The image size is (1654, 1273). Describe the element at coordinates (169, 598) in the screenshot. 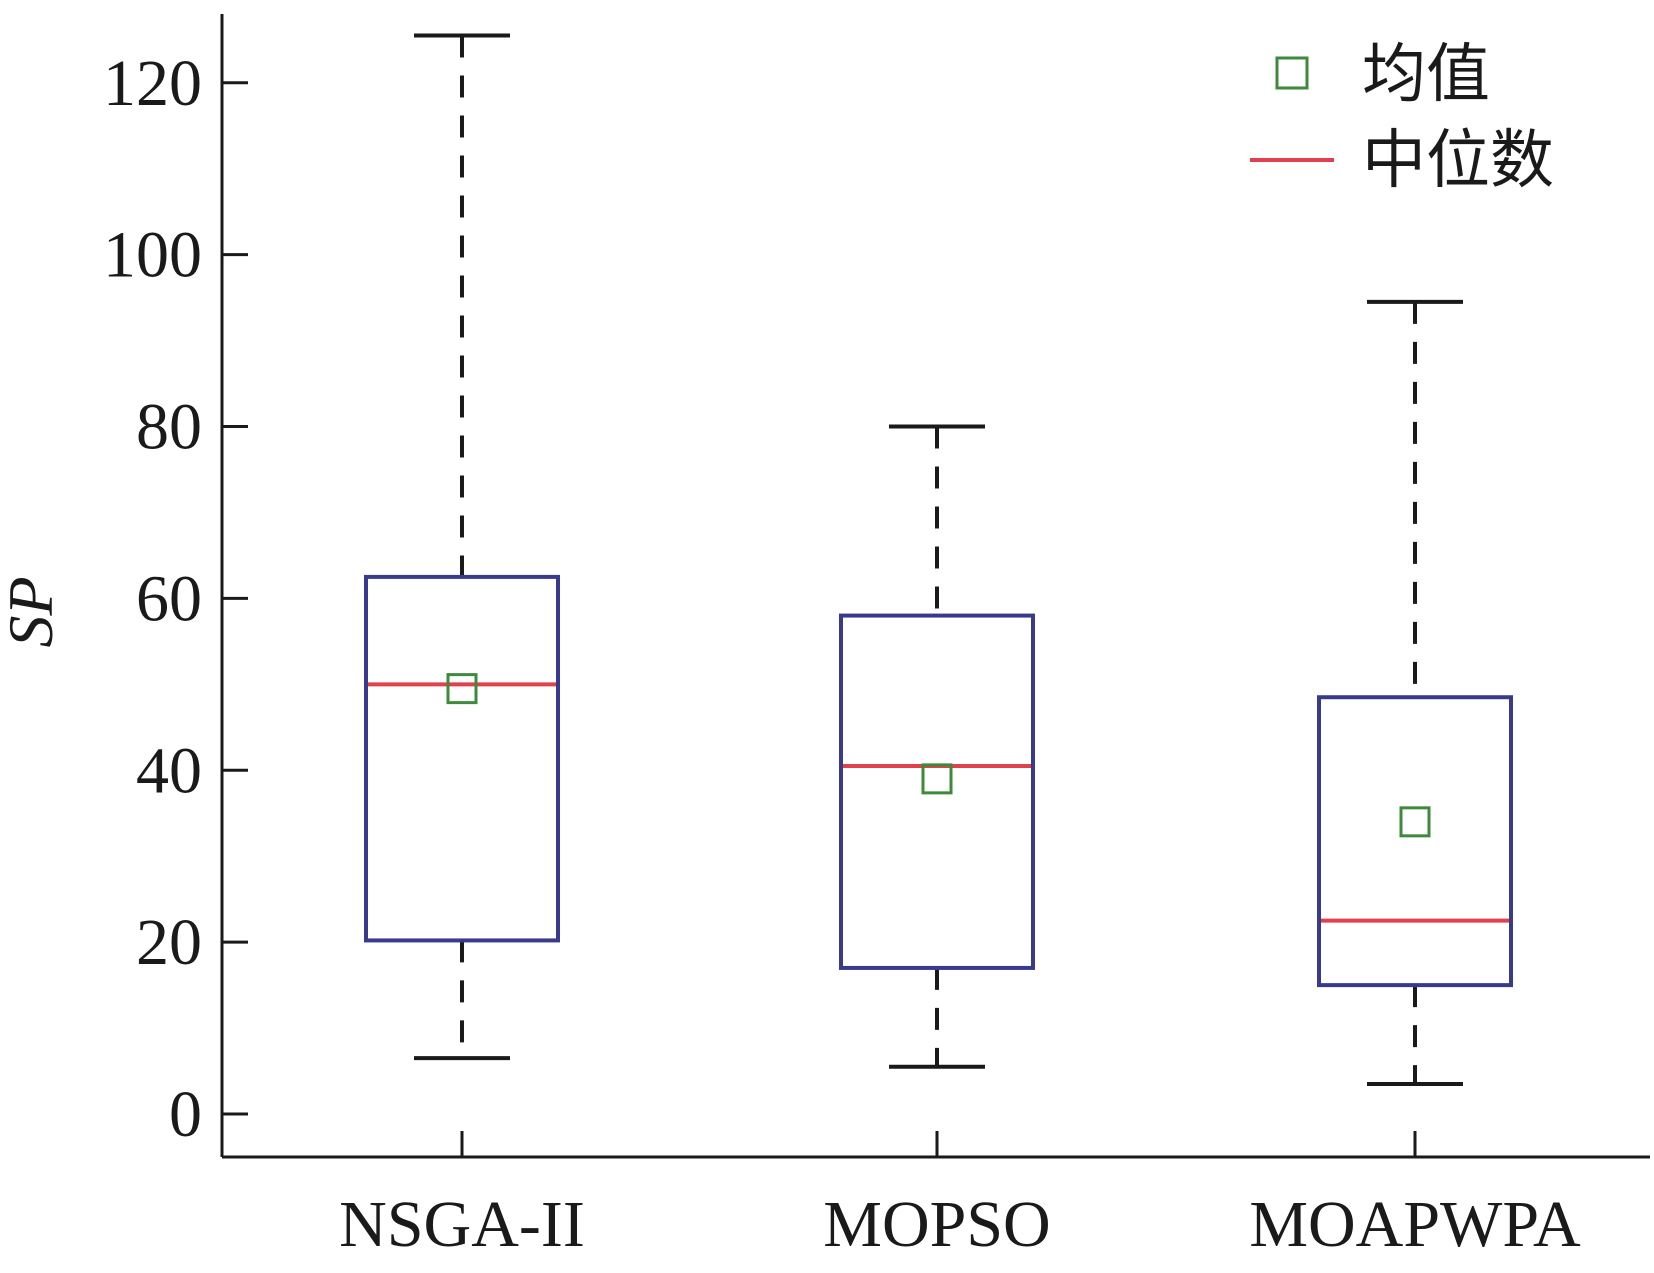

I see `y-tick-label: 60` at that location.